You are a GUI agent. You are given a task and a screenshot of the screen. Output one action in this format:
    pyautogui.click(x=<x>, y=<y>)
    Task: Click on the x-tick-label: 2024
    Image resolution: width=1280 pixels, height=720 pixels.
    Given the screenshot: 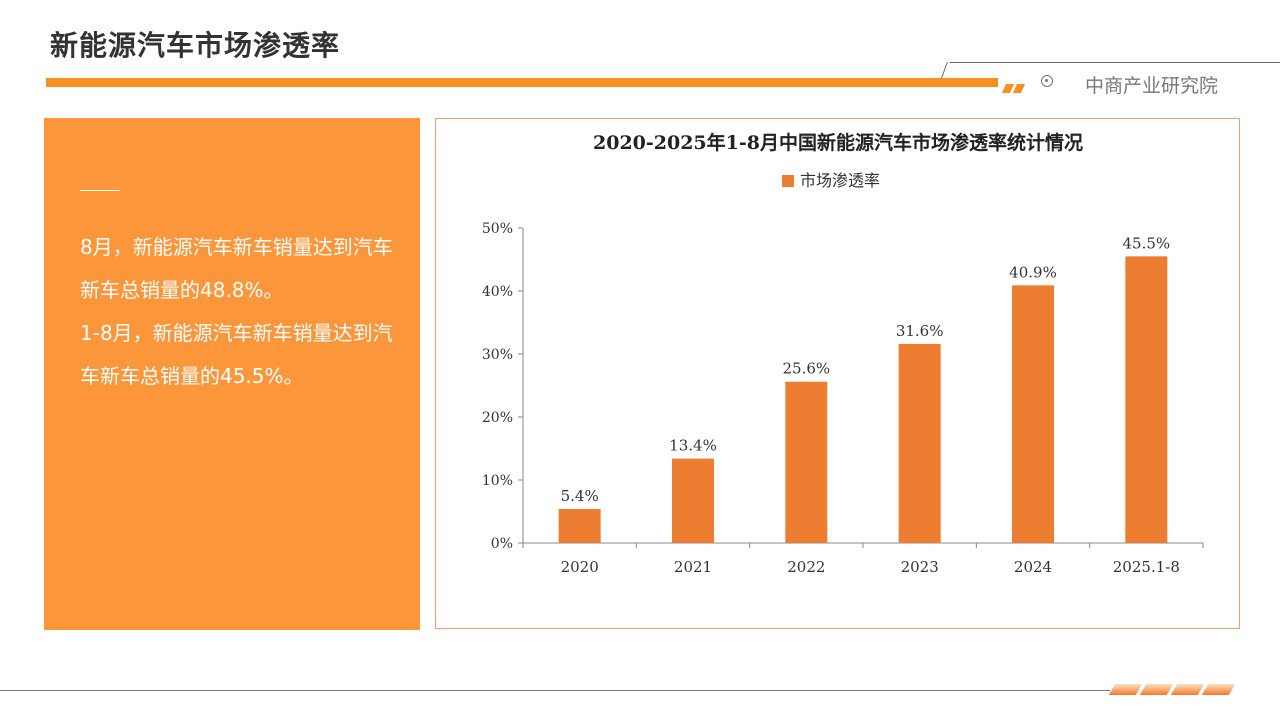 What is the action you would take?
    pyautogui.click(x=1033, y=567)
    